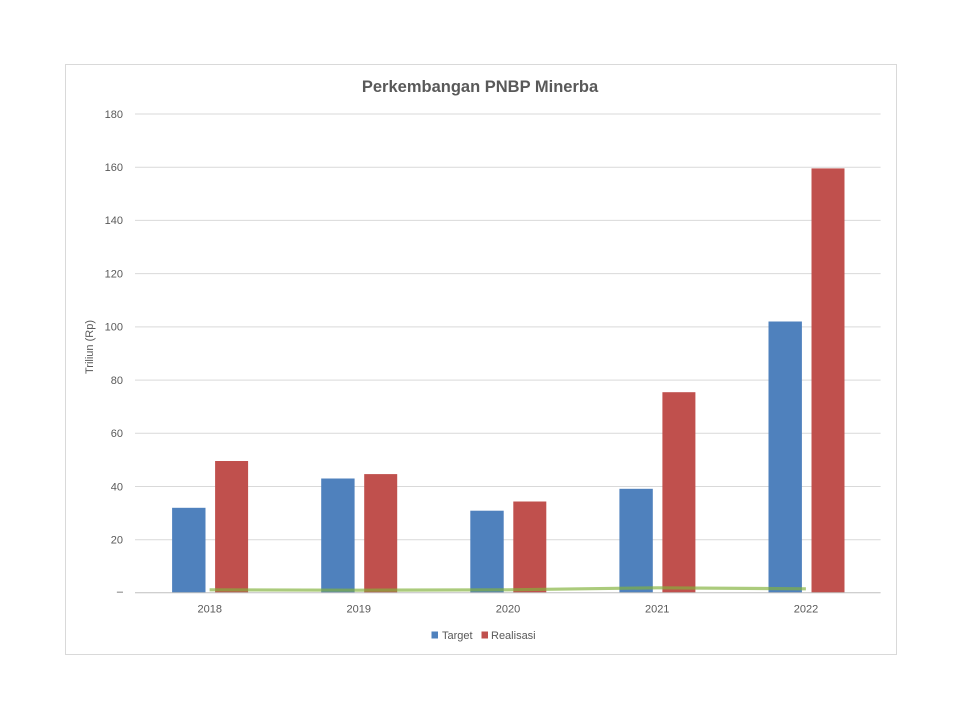 Image resolution: width=960 pixels, height=725 pixels. Describe the element at coordinates (117, 541) in the screenshot. I see `svg-text: 20` at that location.